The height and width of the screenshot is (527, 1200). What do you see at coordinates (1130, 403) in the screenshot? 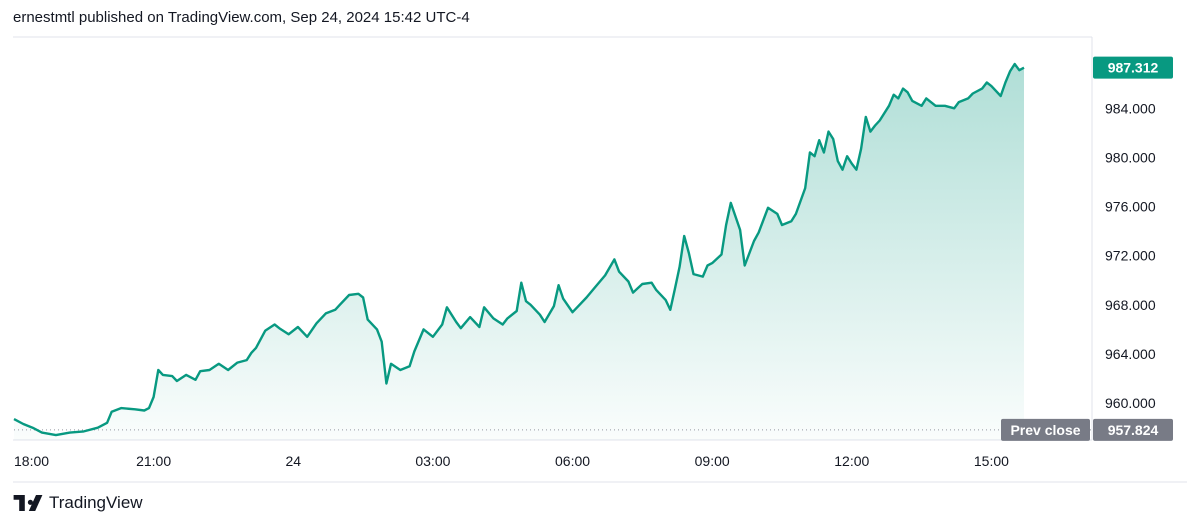
I see `y-tick-label: 960.000` at bounding box center [1130, 403].